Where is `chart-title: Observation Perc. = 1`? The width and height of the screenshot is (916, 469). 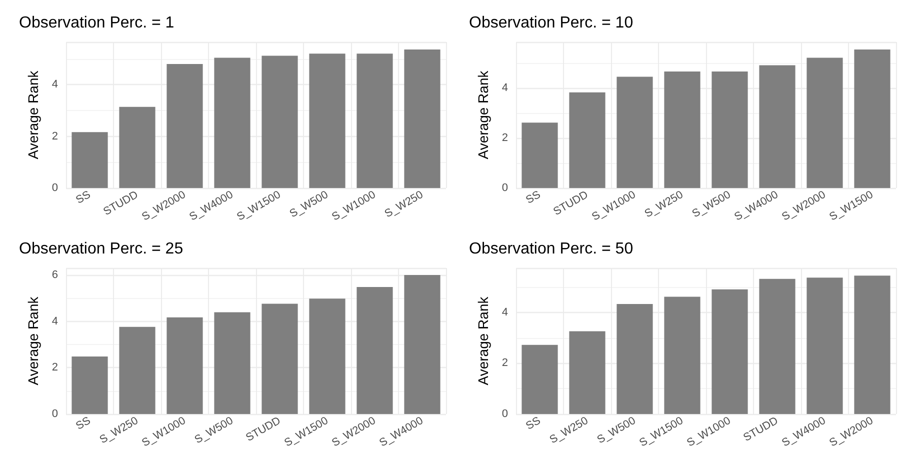
chart-title: Observation Perc. = 1 is located at coordinates (96, 23).